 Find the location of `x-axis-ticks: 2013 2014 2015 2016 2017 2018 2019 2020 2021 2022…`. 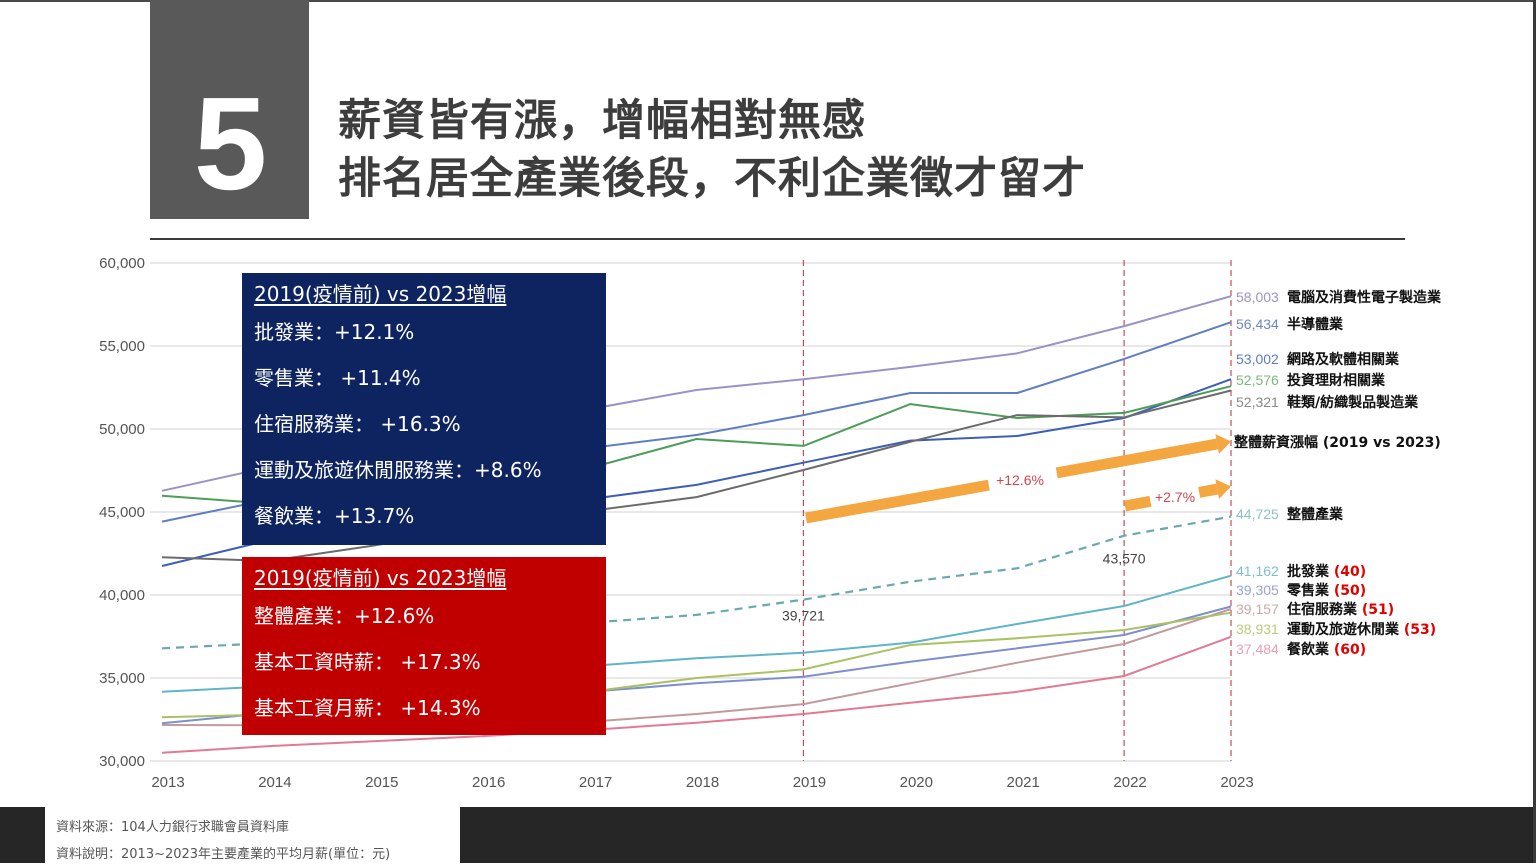

x-axis-ticks: 2013 2014 2015 2016 2017 2018 2019 2020 2021 2022… is located at coordinates (702, 782).